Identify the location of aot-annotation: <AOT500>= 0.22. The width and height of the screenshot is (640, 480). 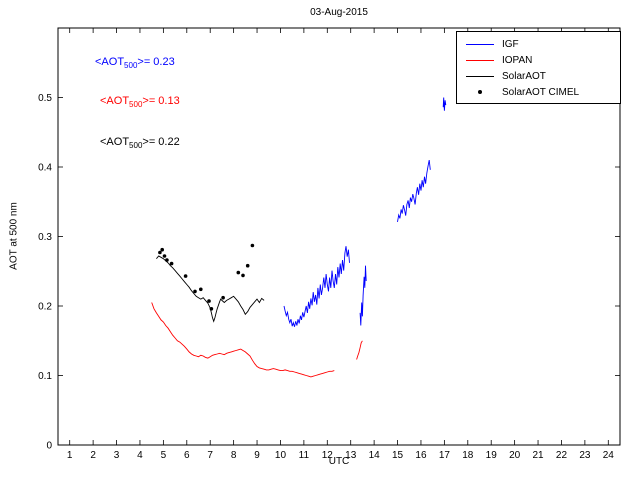
(140, 143).